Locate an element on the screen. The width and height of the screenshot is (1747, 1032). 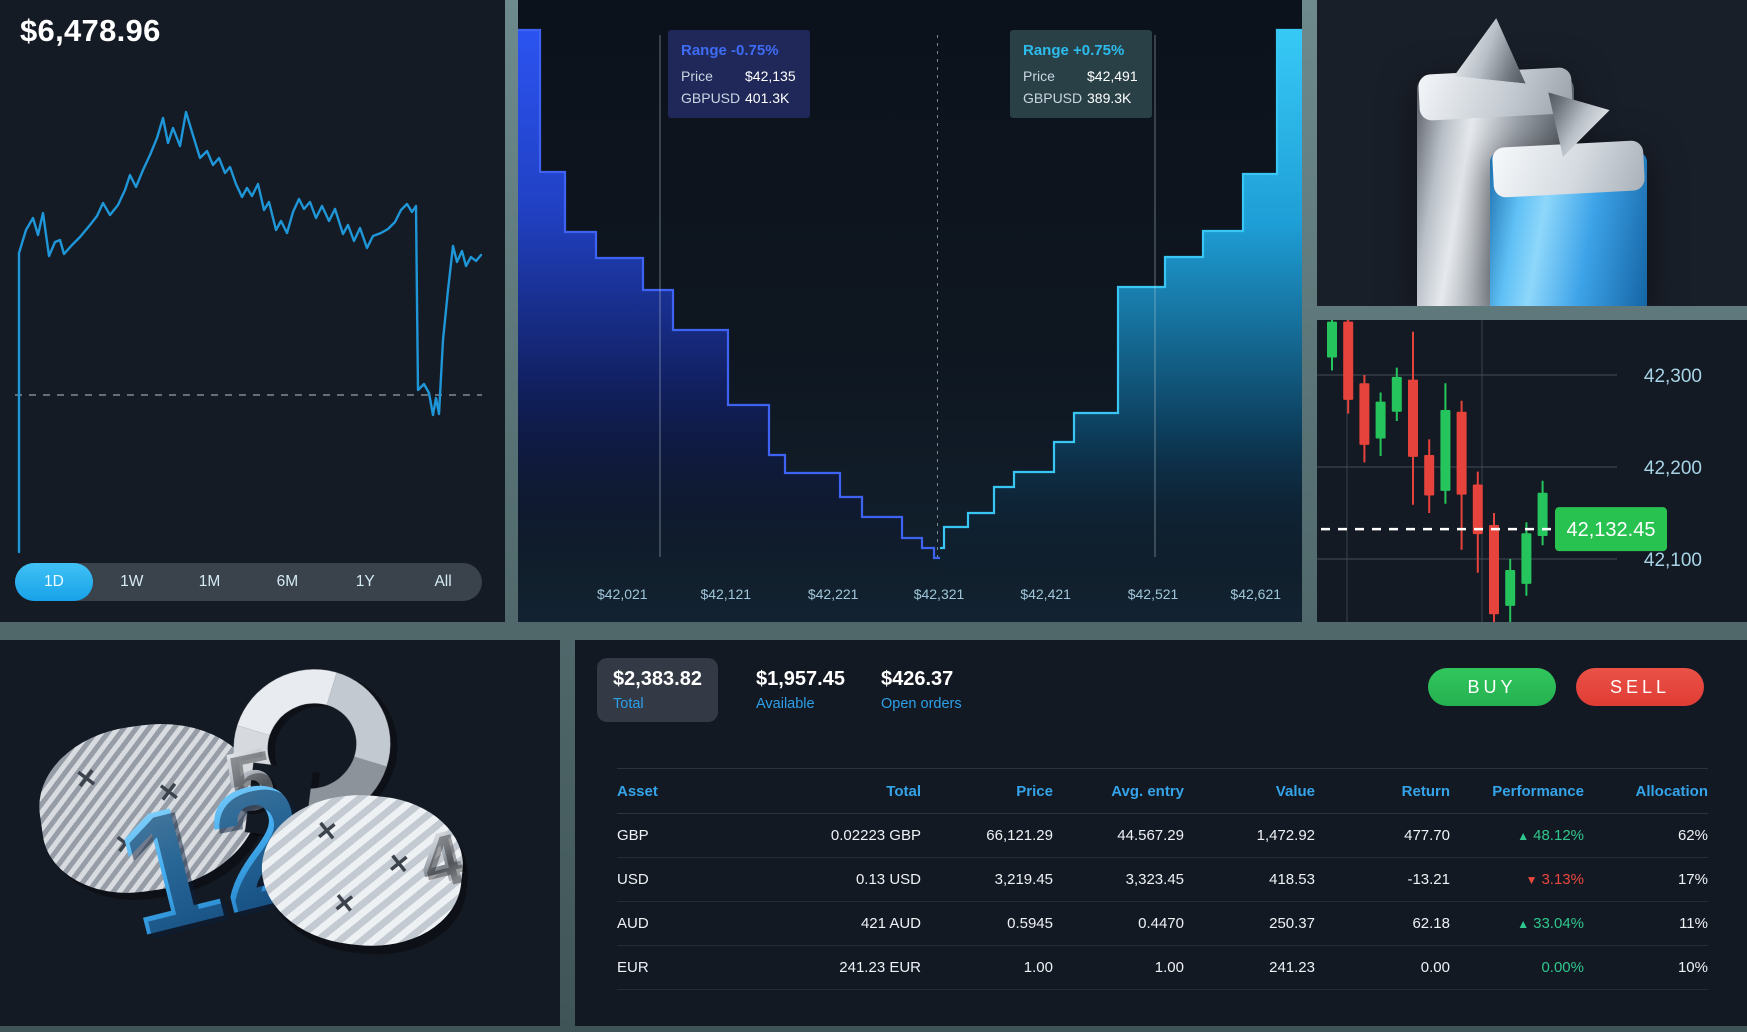
time-range-all: All is located at coordinates (443, 581).